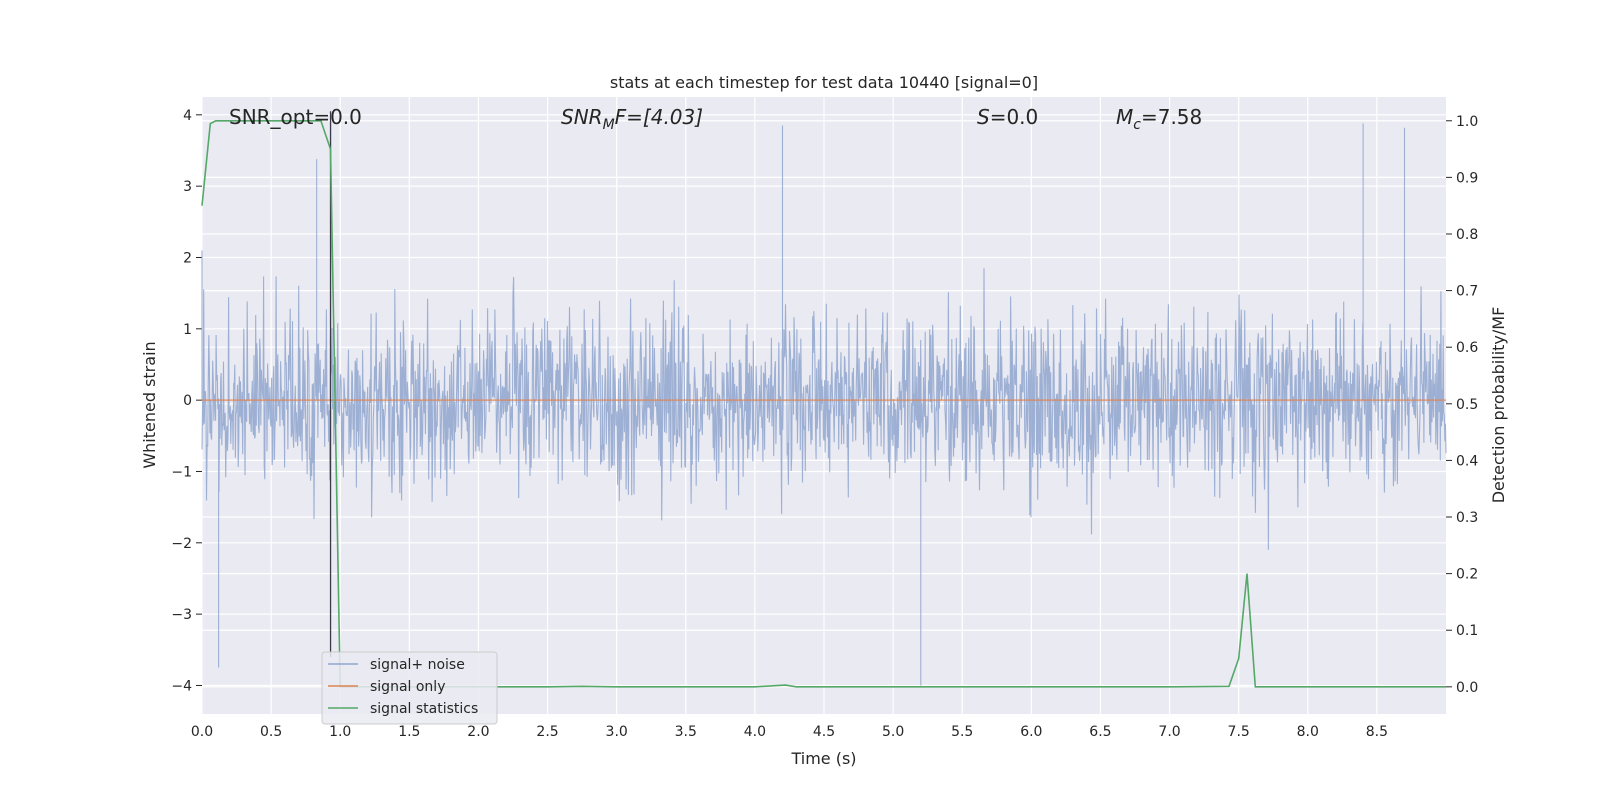 The image size is (1600, 800). What do you see at coordinates (1014, 117) in the screenshot?
I see `annotation-s-rest: =0.0` at bounding box center [1014, 117].